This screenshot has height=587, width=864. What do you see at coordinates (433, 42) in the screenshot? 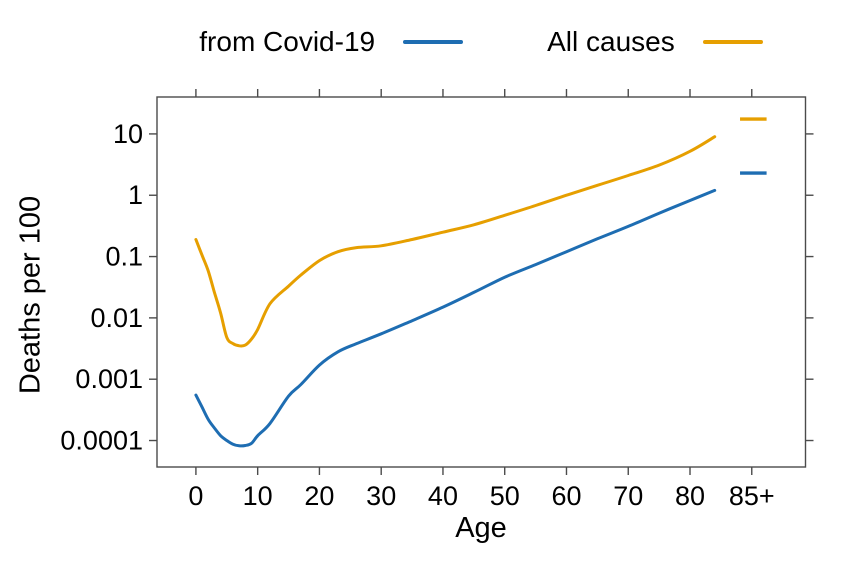
I see `legend-swatch-covid-line` at bounding box center [433, 42].